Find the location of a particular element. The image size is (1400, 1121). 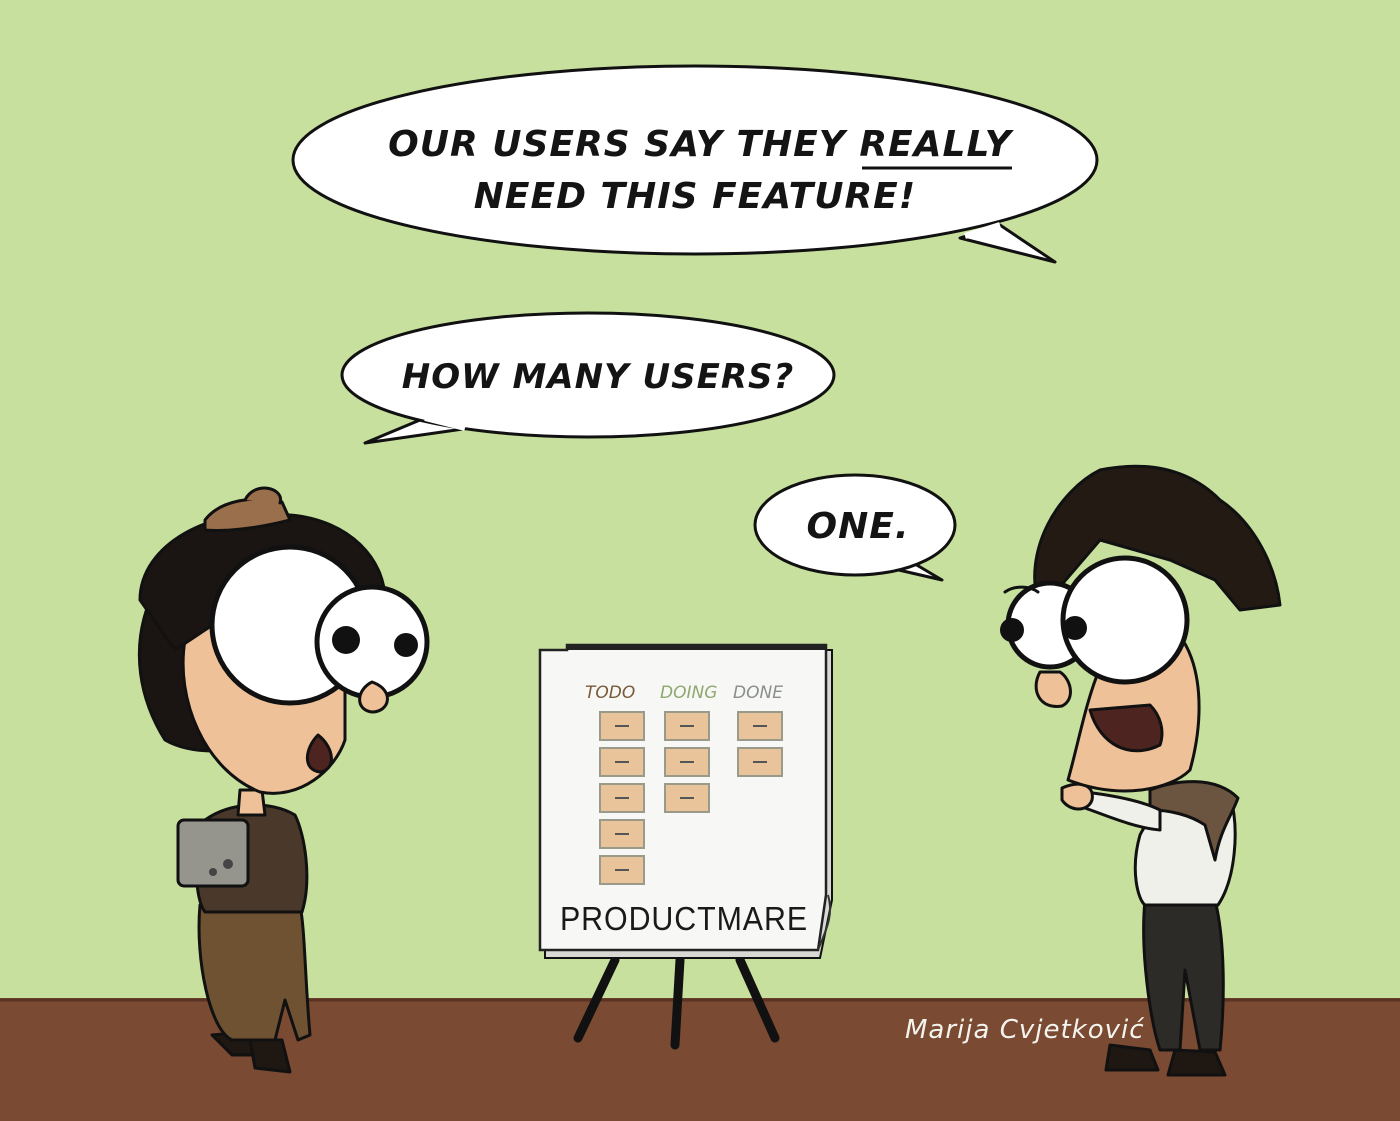

svg-text: OUR USERS SAY THEY REALLY is located at coordinates (701, 144).